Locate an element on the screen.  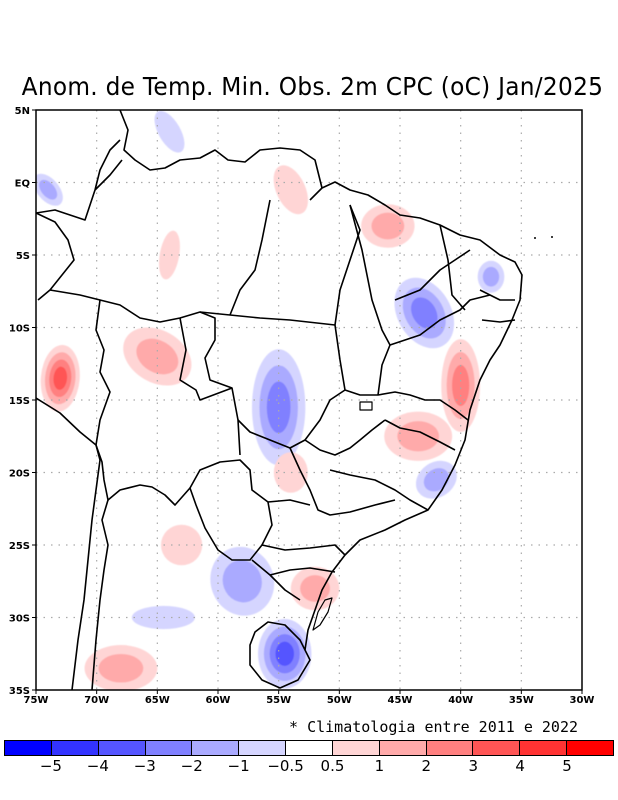
anomaly-region: Tocantins-Piaui cold (-2 oC) is located at coordinates (424, 313).